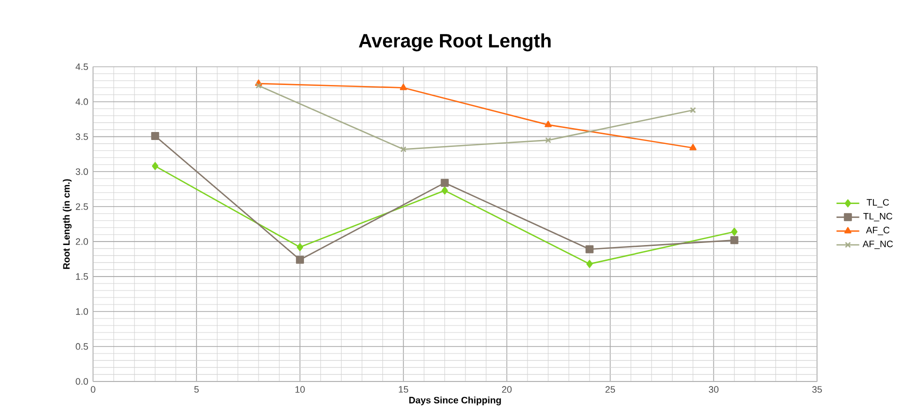 This screenshot has width=900, height=408. What do you see at coordinates (455, 401) in the screenshot?
I see `x-axis-title: Days Since Chipping` at bounding box center [455, 401].